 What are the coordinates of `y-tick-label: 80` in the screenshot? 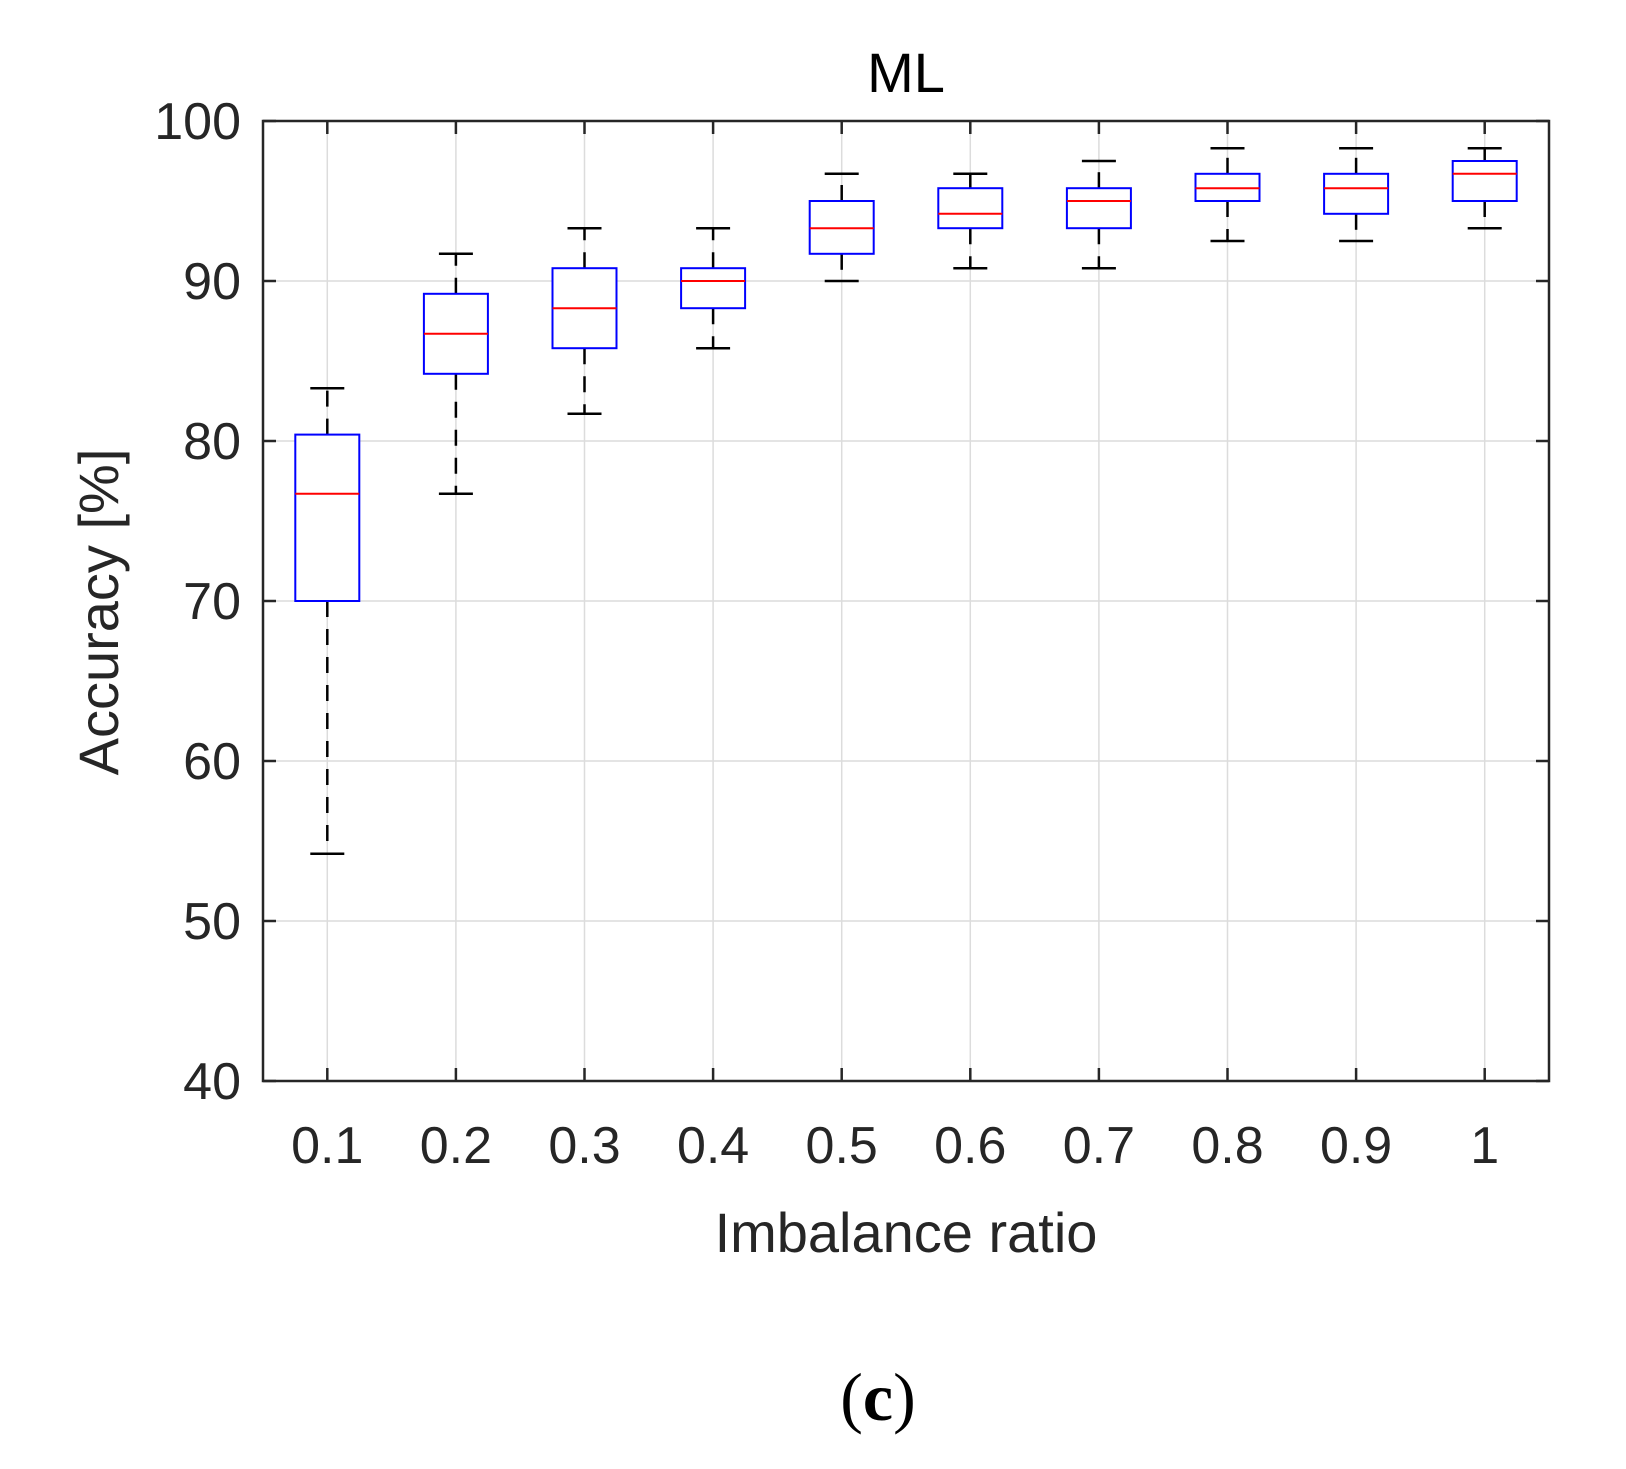 It's located at (212, 442).